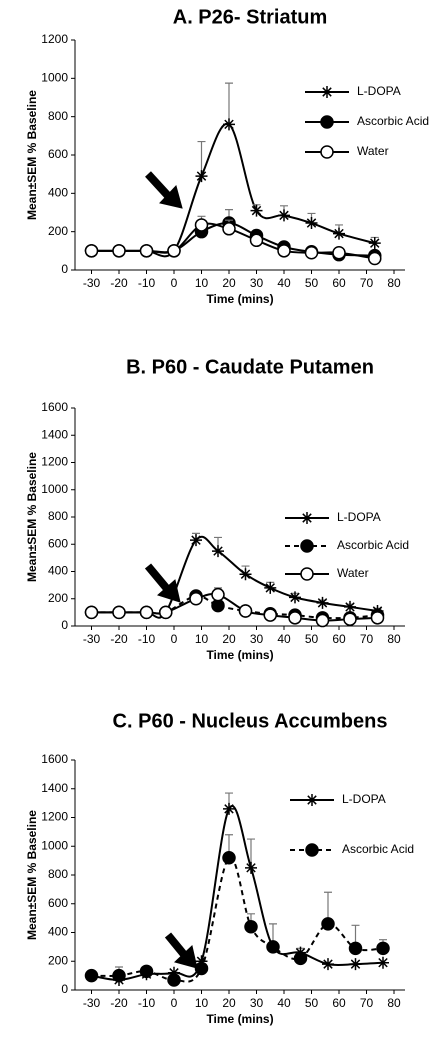 This screenshot has width=447, height=1050. Describe the element at coordinates (169, 591) in the screenshot. I see `arrow-head` at that location.